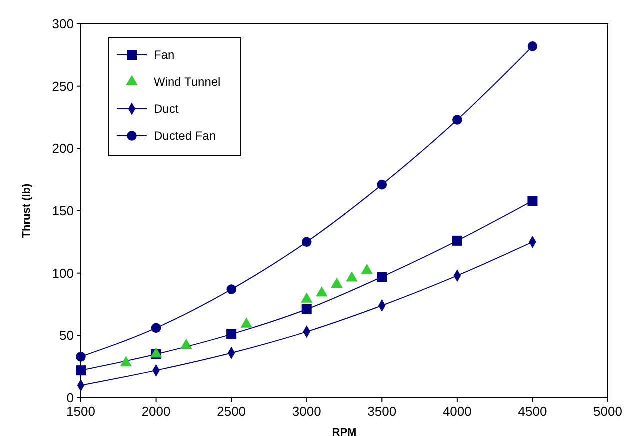  I want to click on y-tick-label: 200, so click(63, 148).